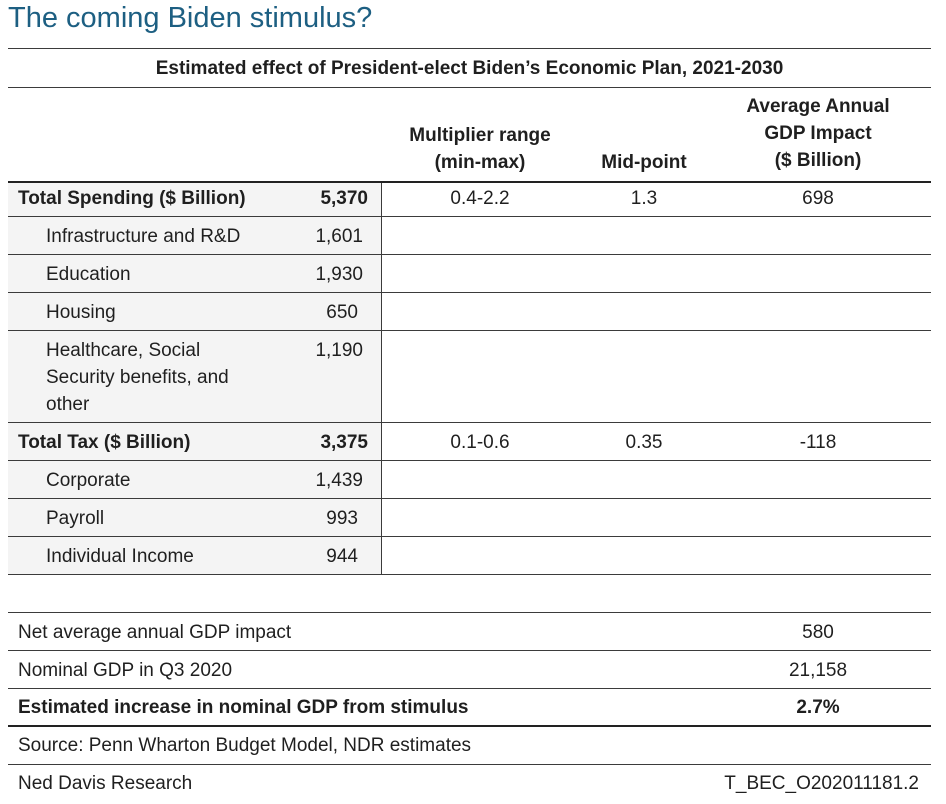 The height and width of the screenshot is (804, 946). Describe the element at coordinates (469, 764) in the screenshot. I see `footer-rule` at that location.